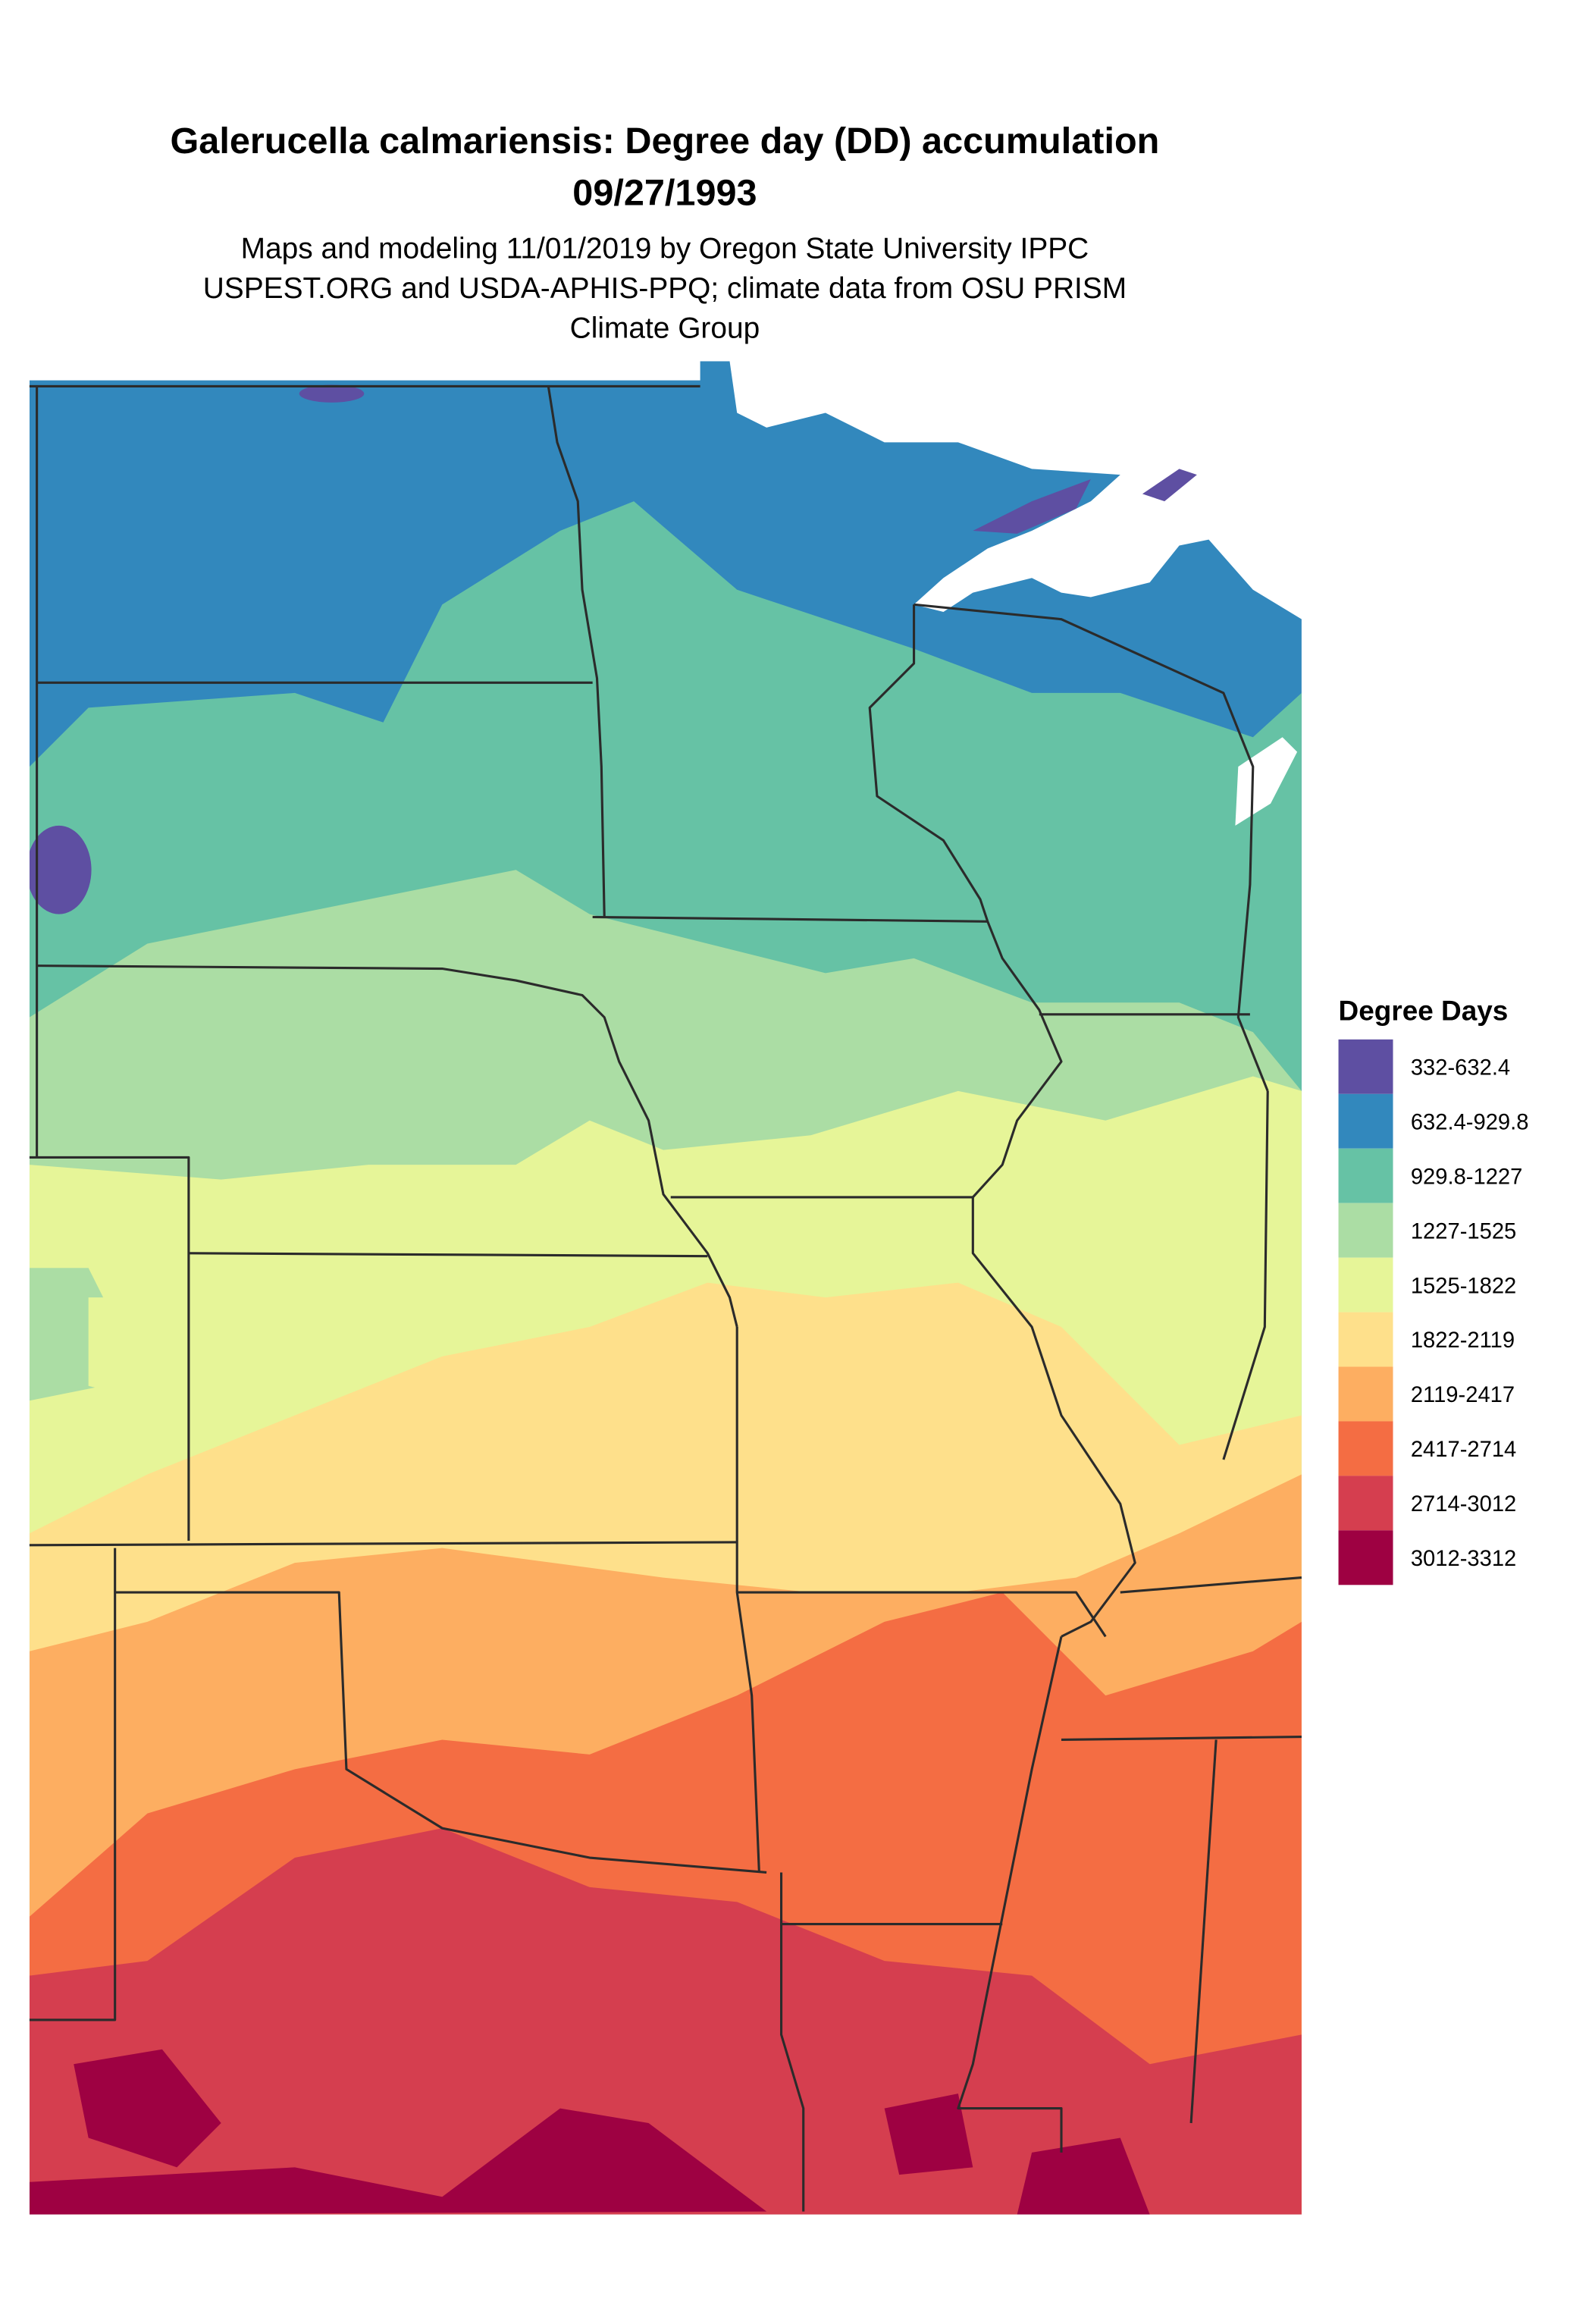 The width and height of the screenshot is (1592, 2324). I want to click on legend-title: Degree Days, so click(1424, 1011).